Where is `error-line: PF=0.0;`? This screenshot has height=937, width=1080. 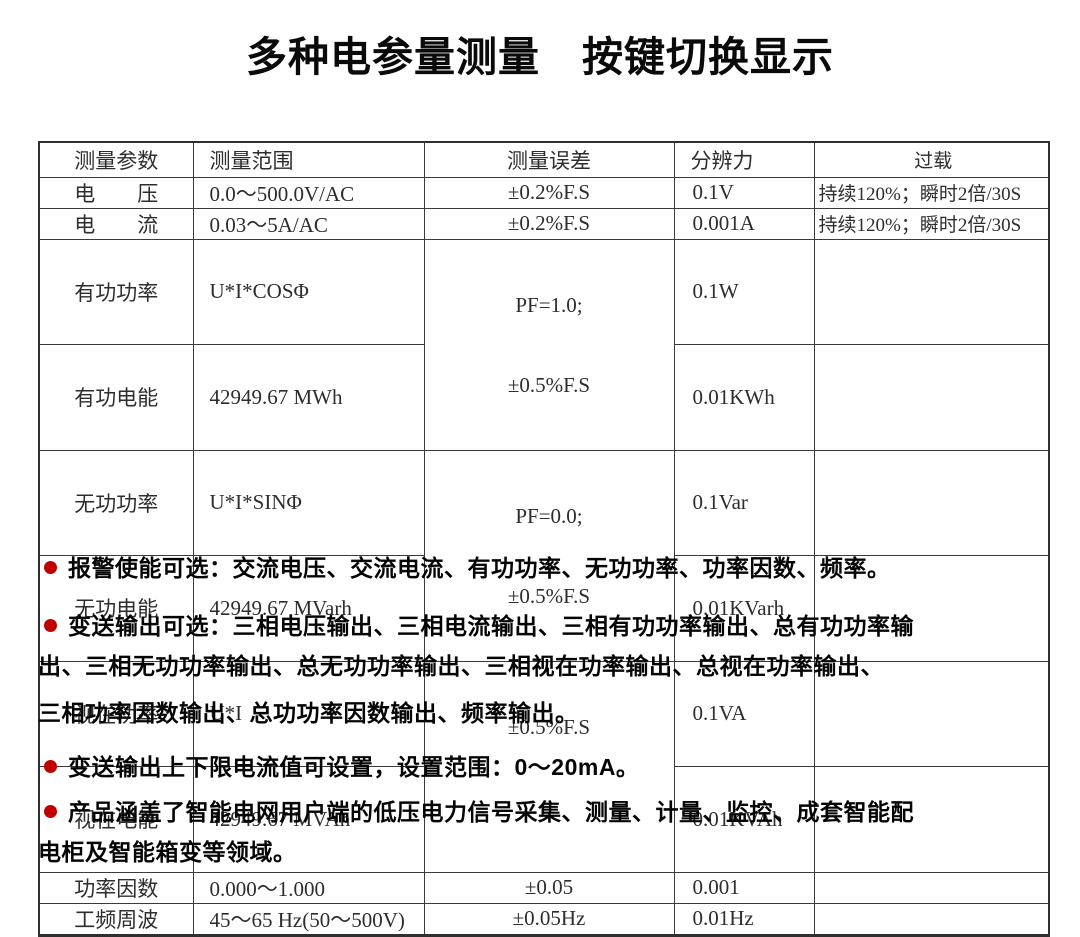
error-line: PF=0.0; is located at coordinates (549, 515).